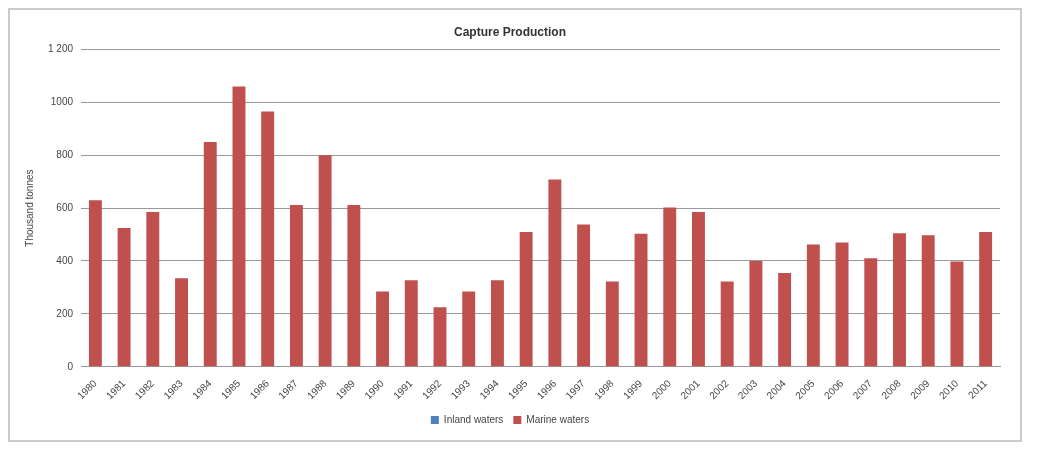 This screenshot has height=458, width=1046. Describe the element at coordinates (29, 208) in the screenshot. I see `y-axis-title: Thousand tonnes` at that location.